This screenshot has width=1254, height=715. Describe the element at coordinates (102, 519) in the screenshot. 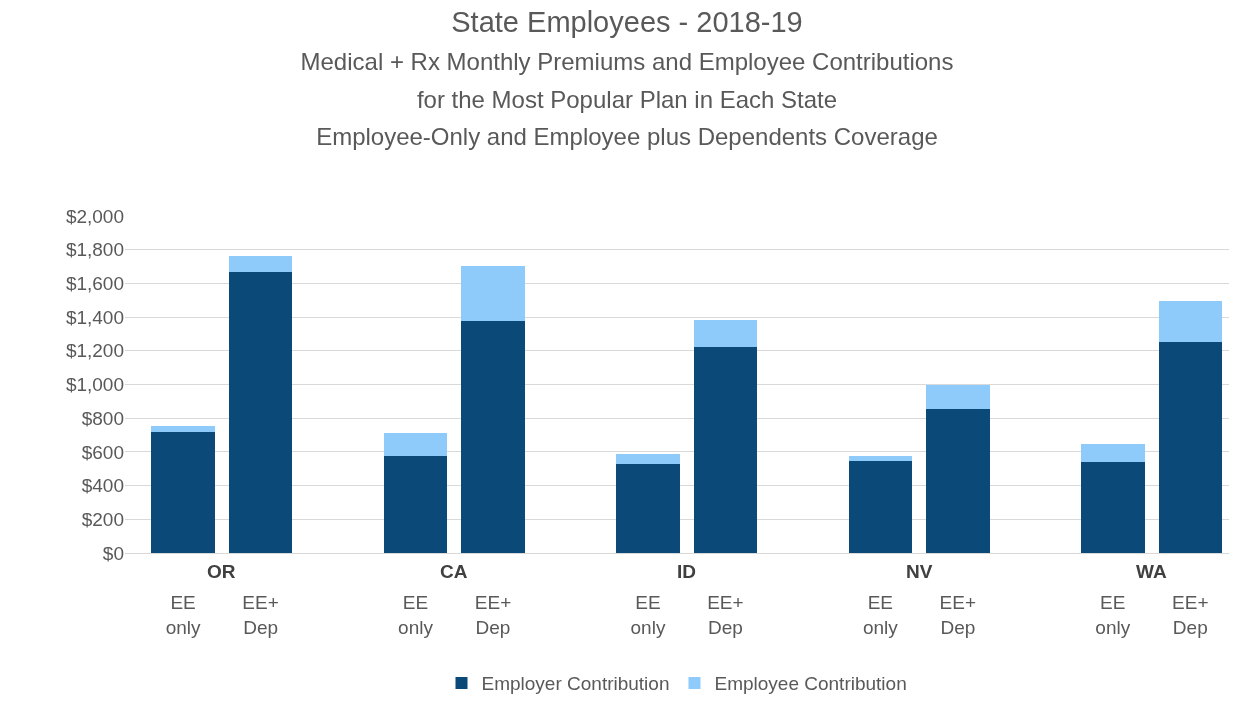

I see `y-tick-label: $200` at that location.